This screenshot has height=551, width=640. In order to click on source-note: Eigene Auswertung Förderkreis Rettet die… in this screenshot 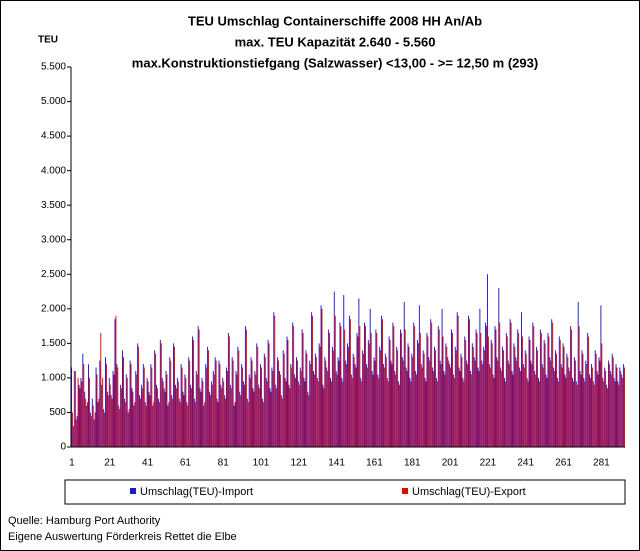, I will do `click(122, 537)`.